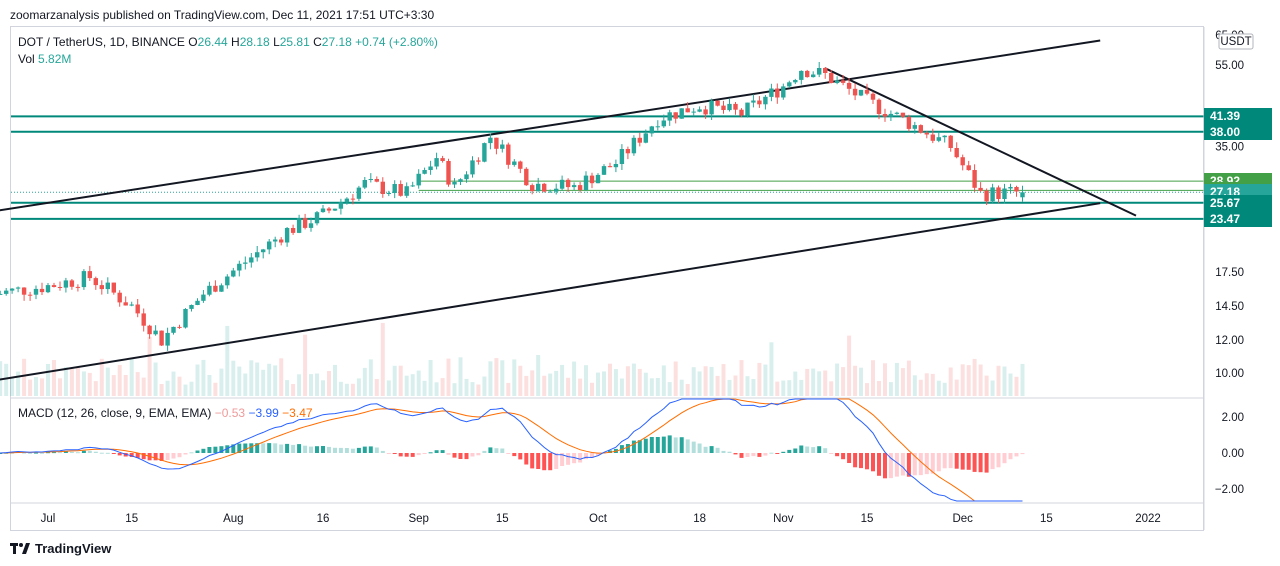 Image resolution: width=1280 pixels, height=566 pixels. What do you see at coordinates (1229, 307) in the screenshot?
I see `price-axis-label: 14.50` at bounding box center [1229, 307].